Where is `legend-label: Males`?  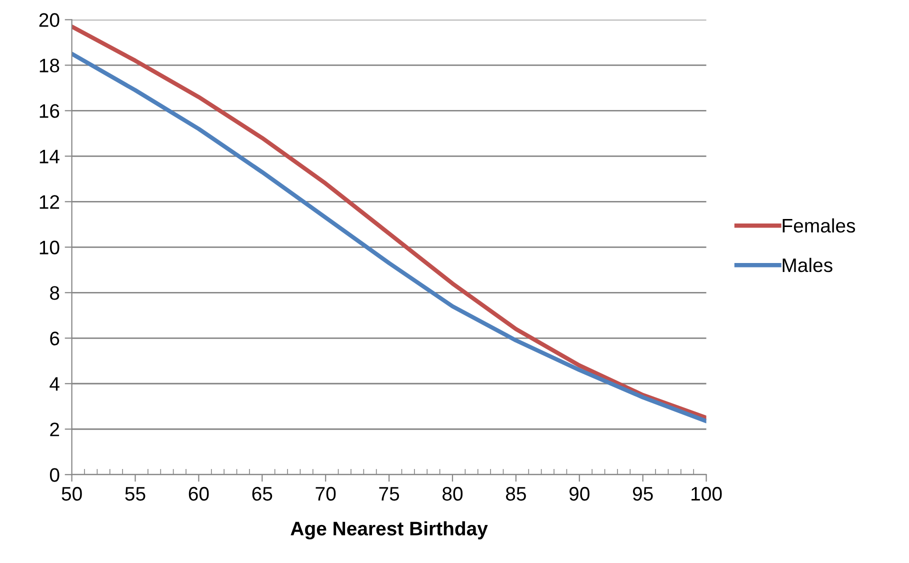
legend-label: Males is located at coordinates (807, 265).